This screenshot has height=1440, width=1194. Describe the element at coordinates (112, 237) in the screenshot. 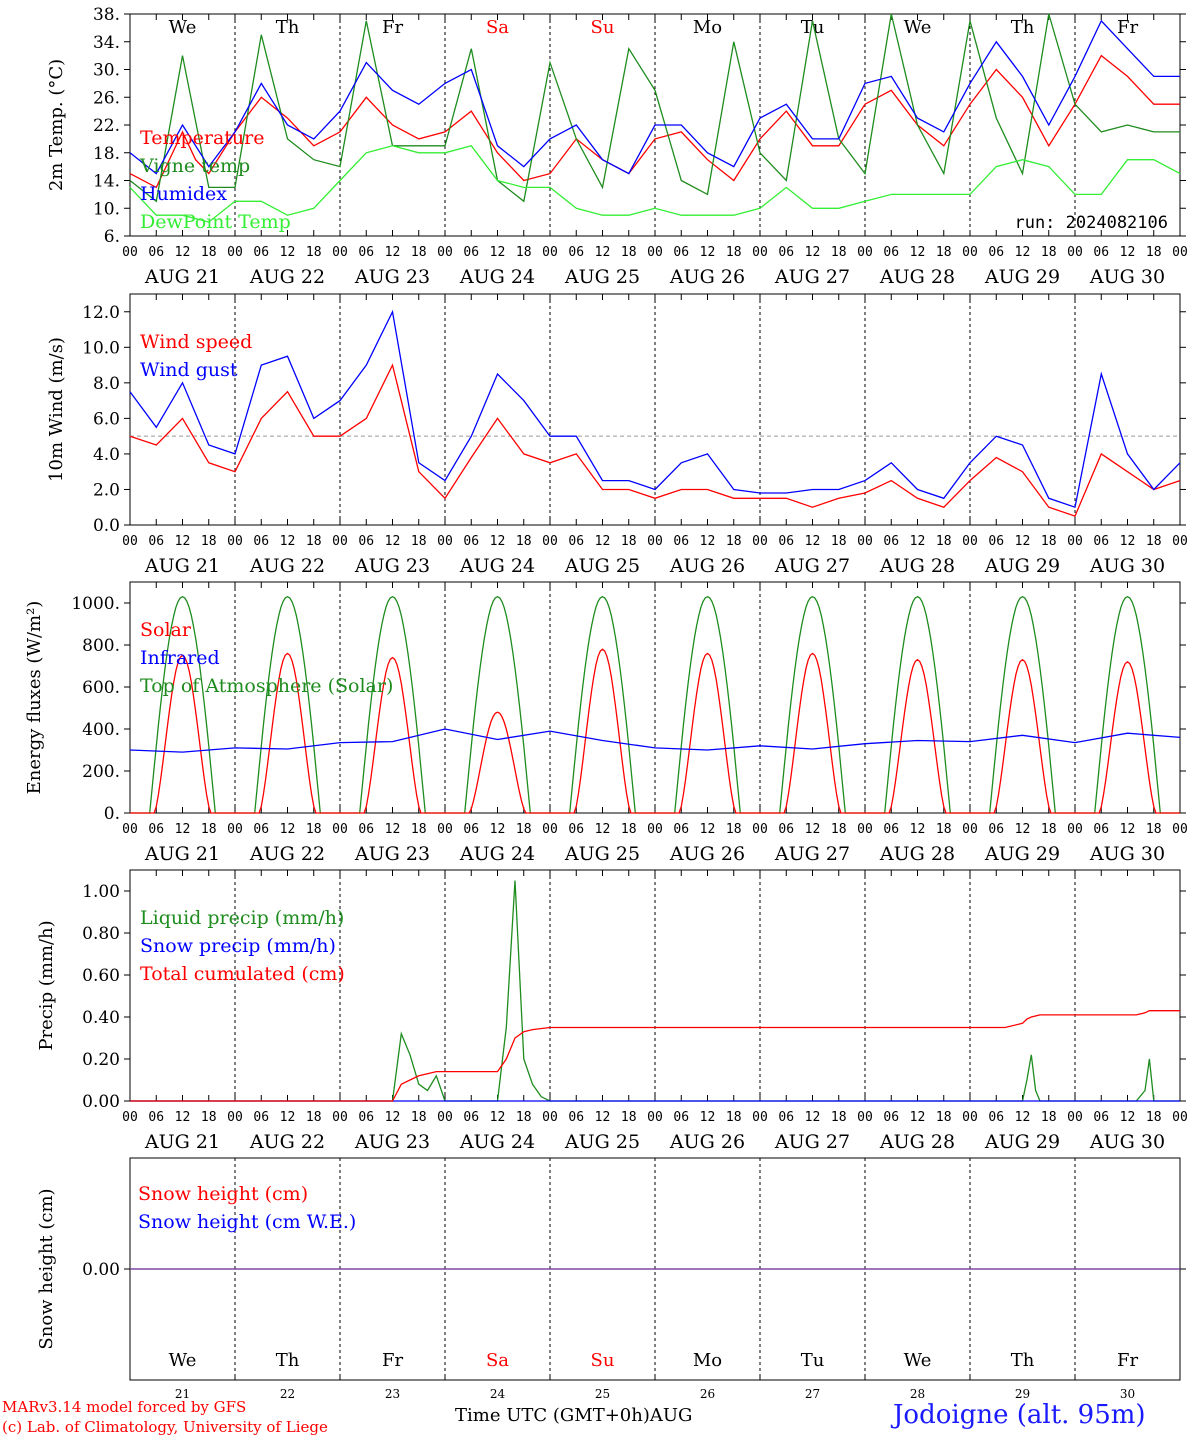

I see `y-tick-label: 6.` at that location.